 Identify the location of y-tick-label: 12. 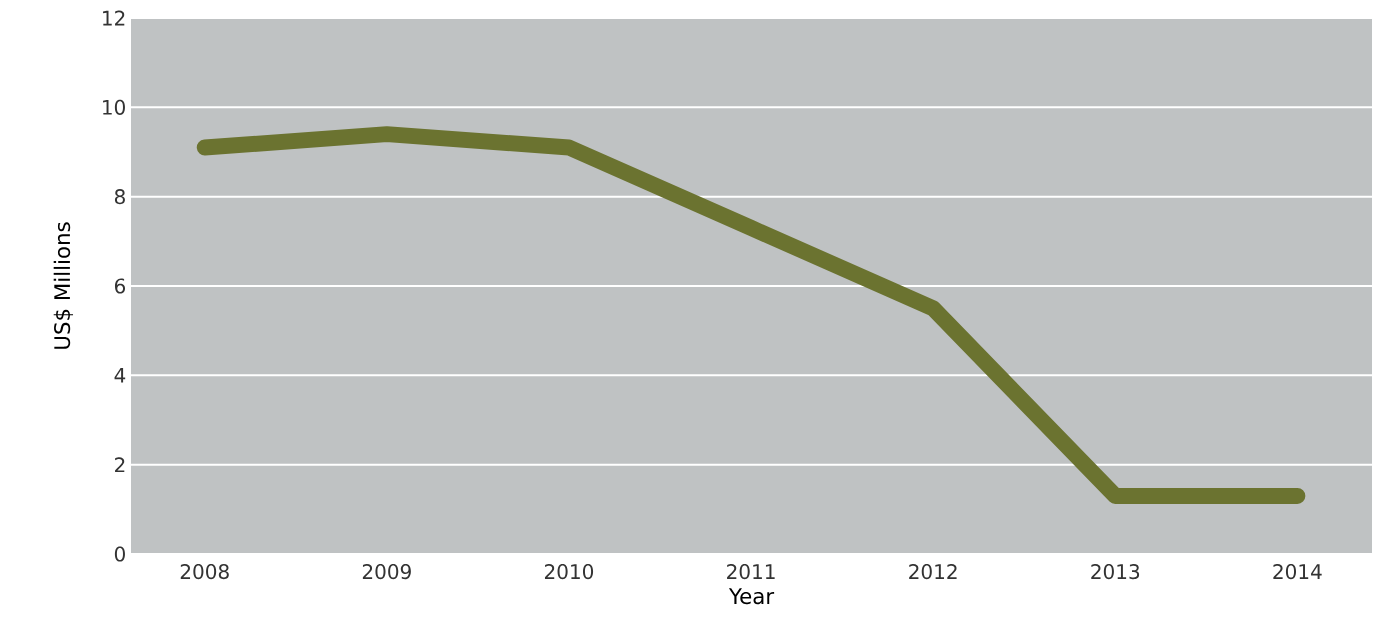
(114, 18).